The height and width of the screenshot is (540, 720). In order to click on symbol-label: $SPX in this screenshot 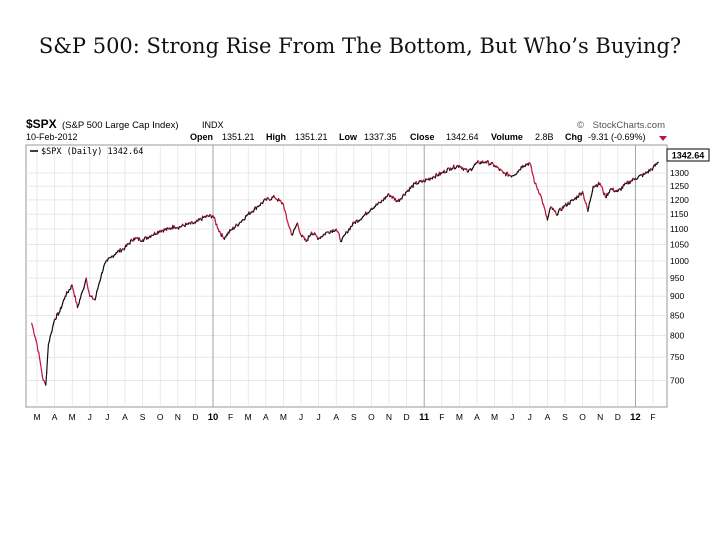, I will do `click(41, 124)`.